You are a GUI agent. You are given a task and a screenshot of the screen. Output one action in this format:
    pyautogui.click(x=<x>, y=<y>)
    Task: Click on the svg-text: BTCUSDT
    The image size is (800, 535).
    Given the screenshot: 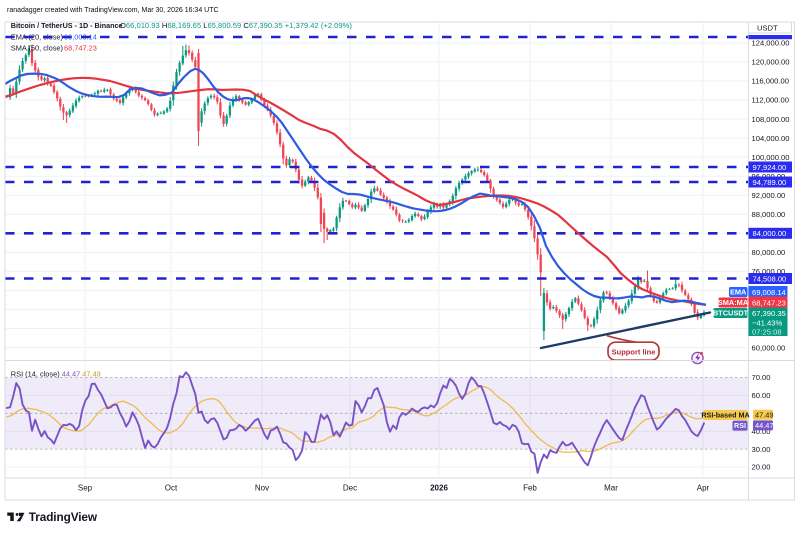 What is the action you would take?
    pyautogui.click(x=731, y=313)
    